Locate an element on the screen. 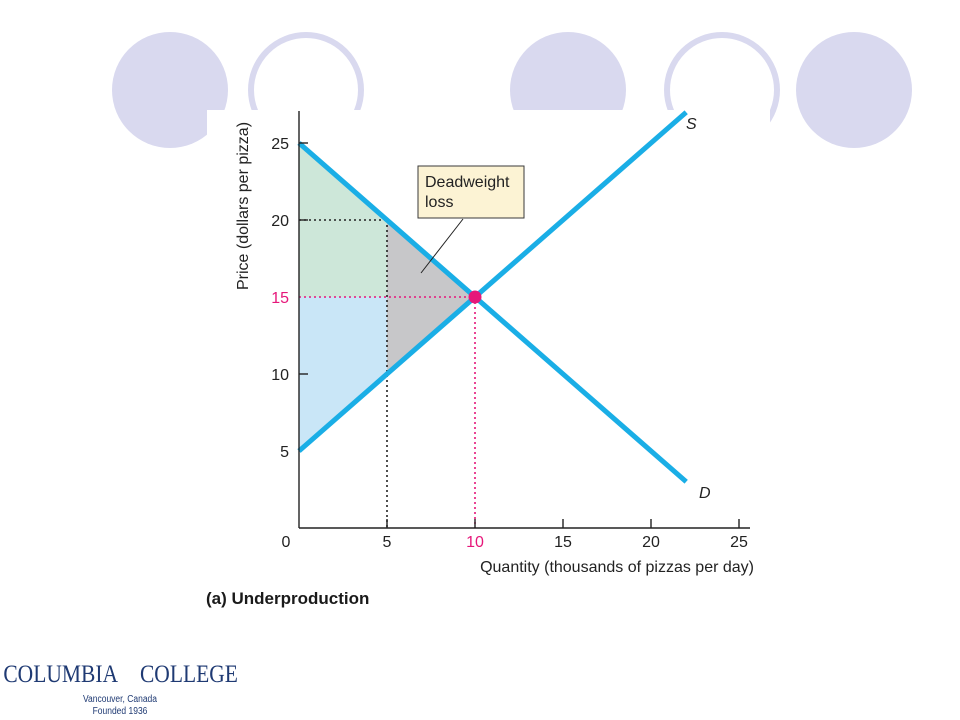  logo-location: Vancouver, Canada is located at coordinates (120, 699).